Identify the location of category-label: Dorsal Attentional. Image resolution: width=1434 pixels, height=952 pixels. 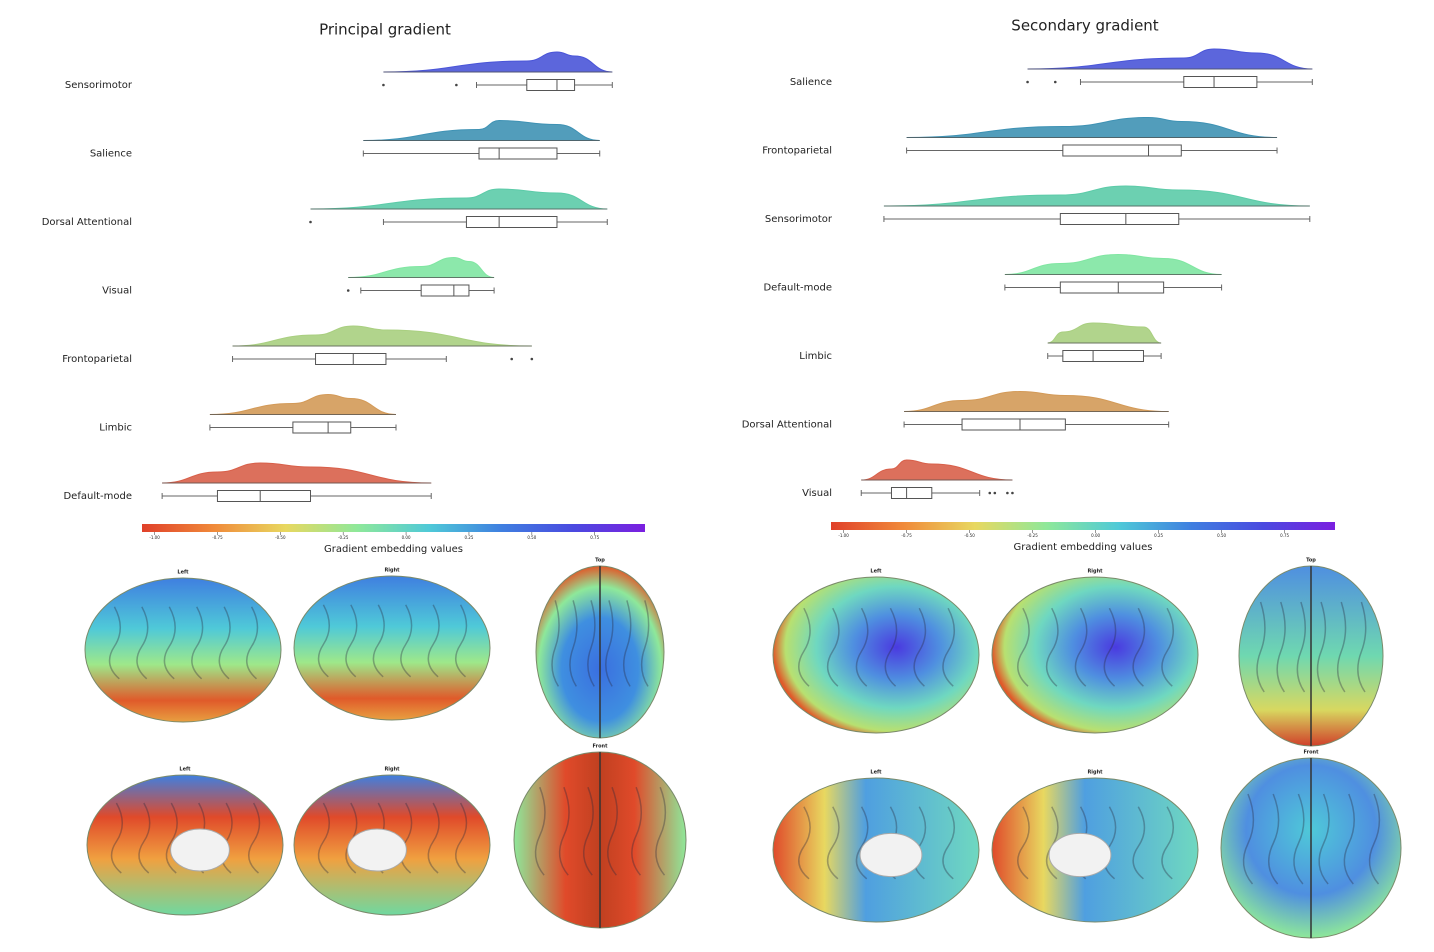
(87, 222).